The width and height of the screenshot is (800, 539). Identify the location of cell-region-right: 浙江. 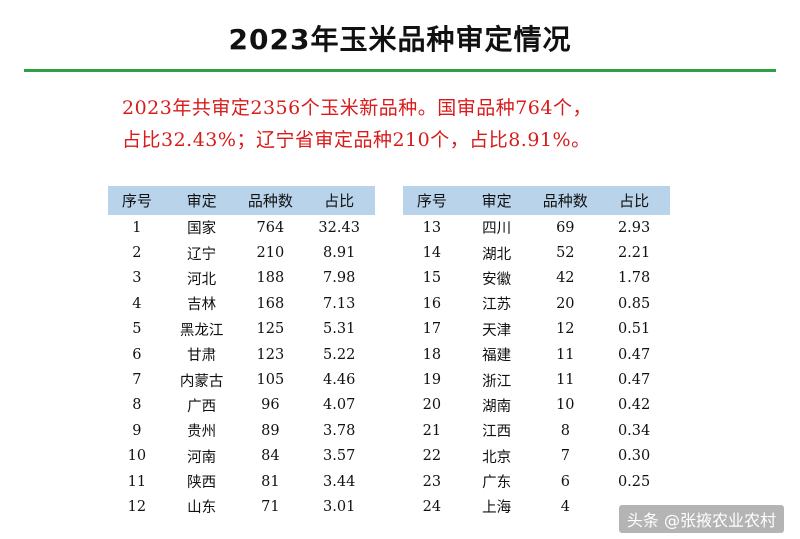
(497, 381).